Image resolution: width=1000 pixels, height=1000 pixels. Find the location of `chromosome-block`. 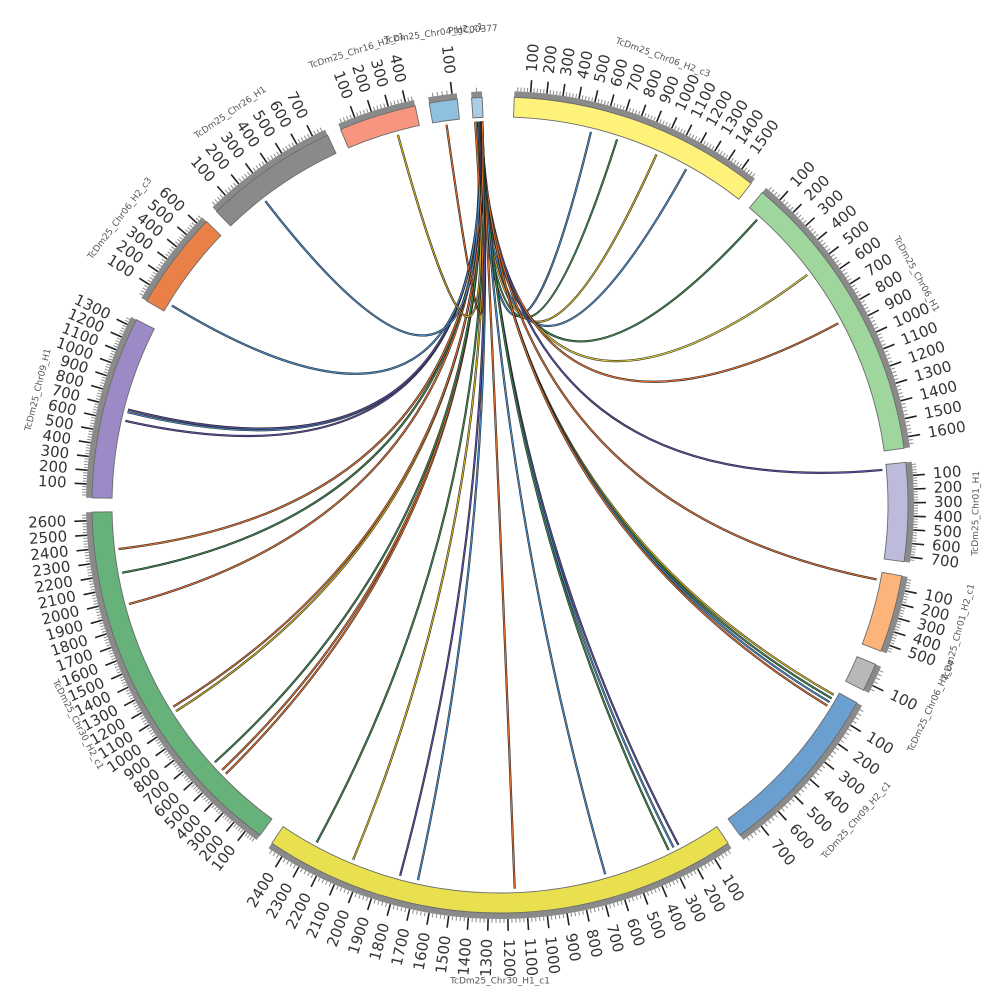

chromosome-block is located at coordinates (896, 512).